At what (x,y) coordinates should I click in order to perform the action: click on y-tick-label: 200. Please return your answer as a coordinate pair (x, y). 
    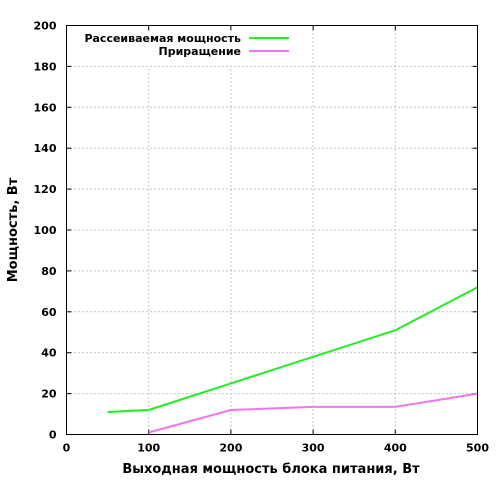
    Looking at the image, I should click on (45, 26).